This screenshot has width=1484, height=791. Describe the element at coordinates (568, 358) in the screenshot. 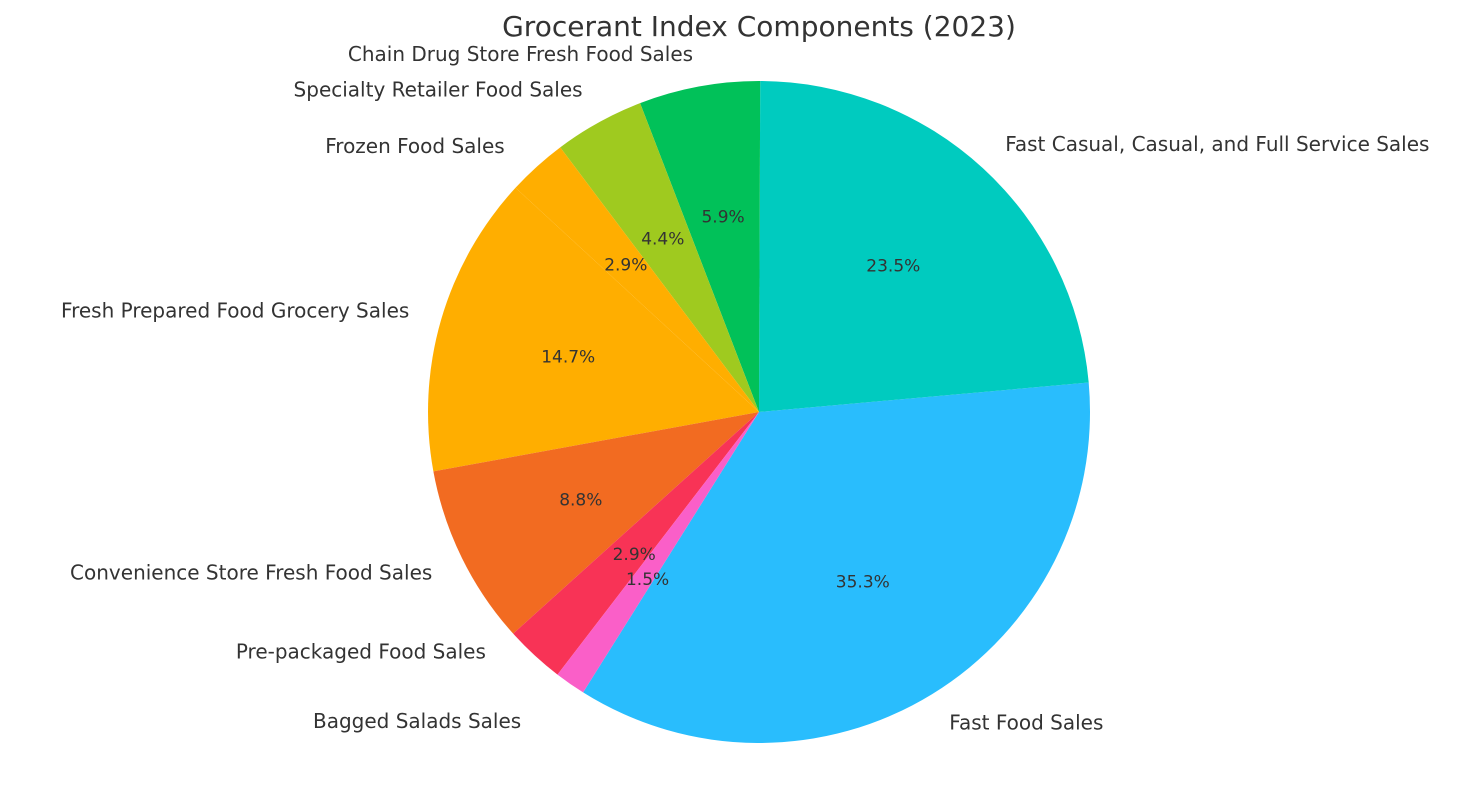

I see `percentage-label: 14.7%` at that location.